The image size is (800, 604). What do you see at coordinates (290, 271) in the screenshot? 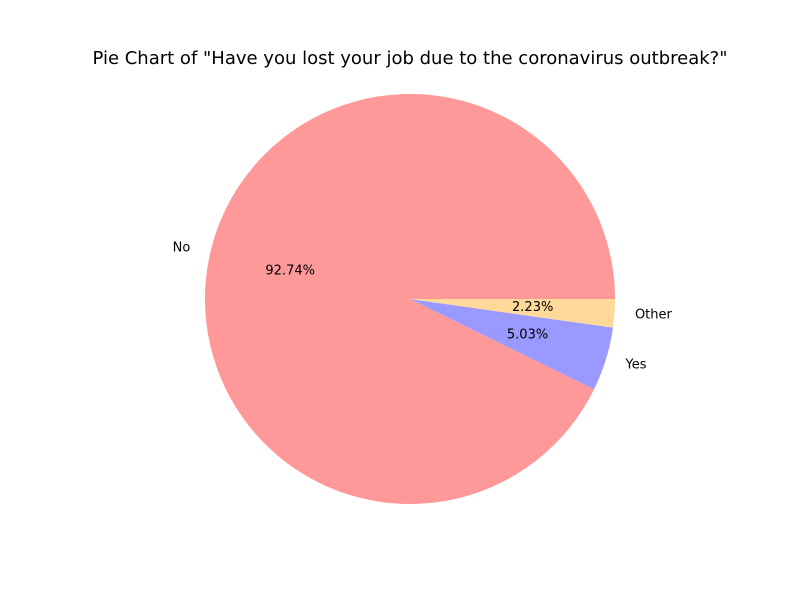
I see `slice-percent-no: 92.74%` at bounding box center [290, 271].